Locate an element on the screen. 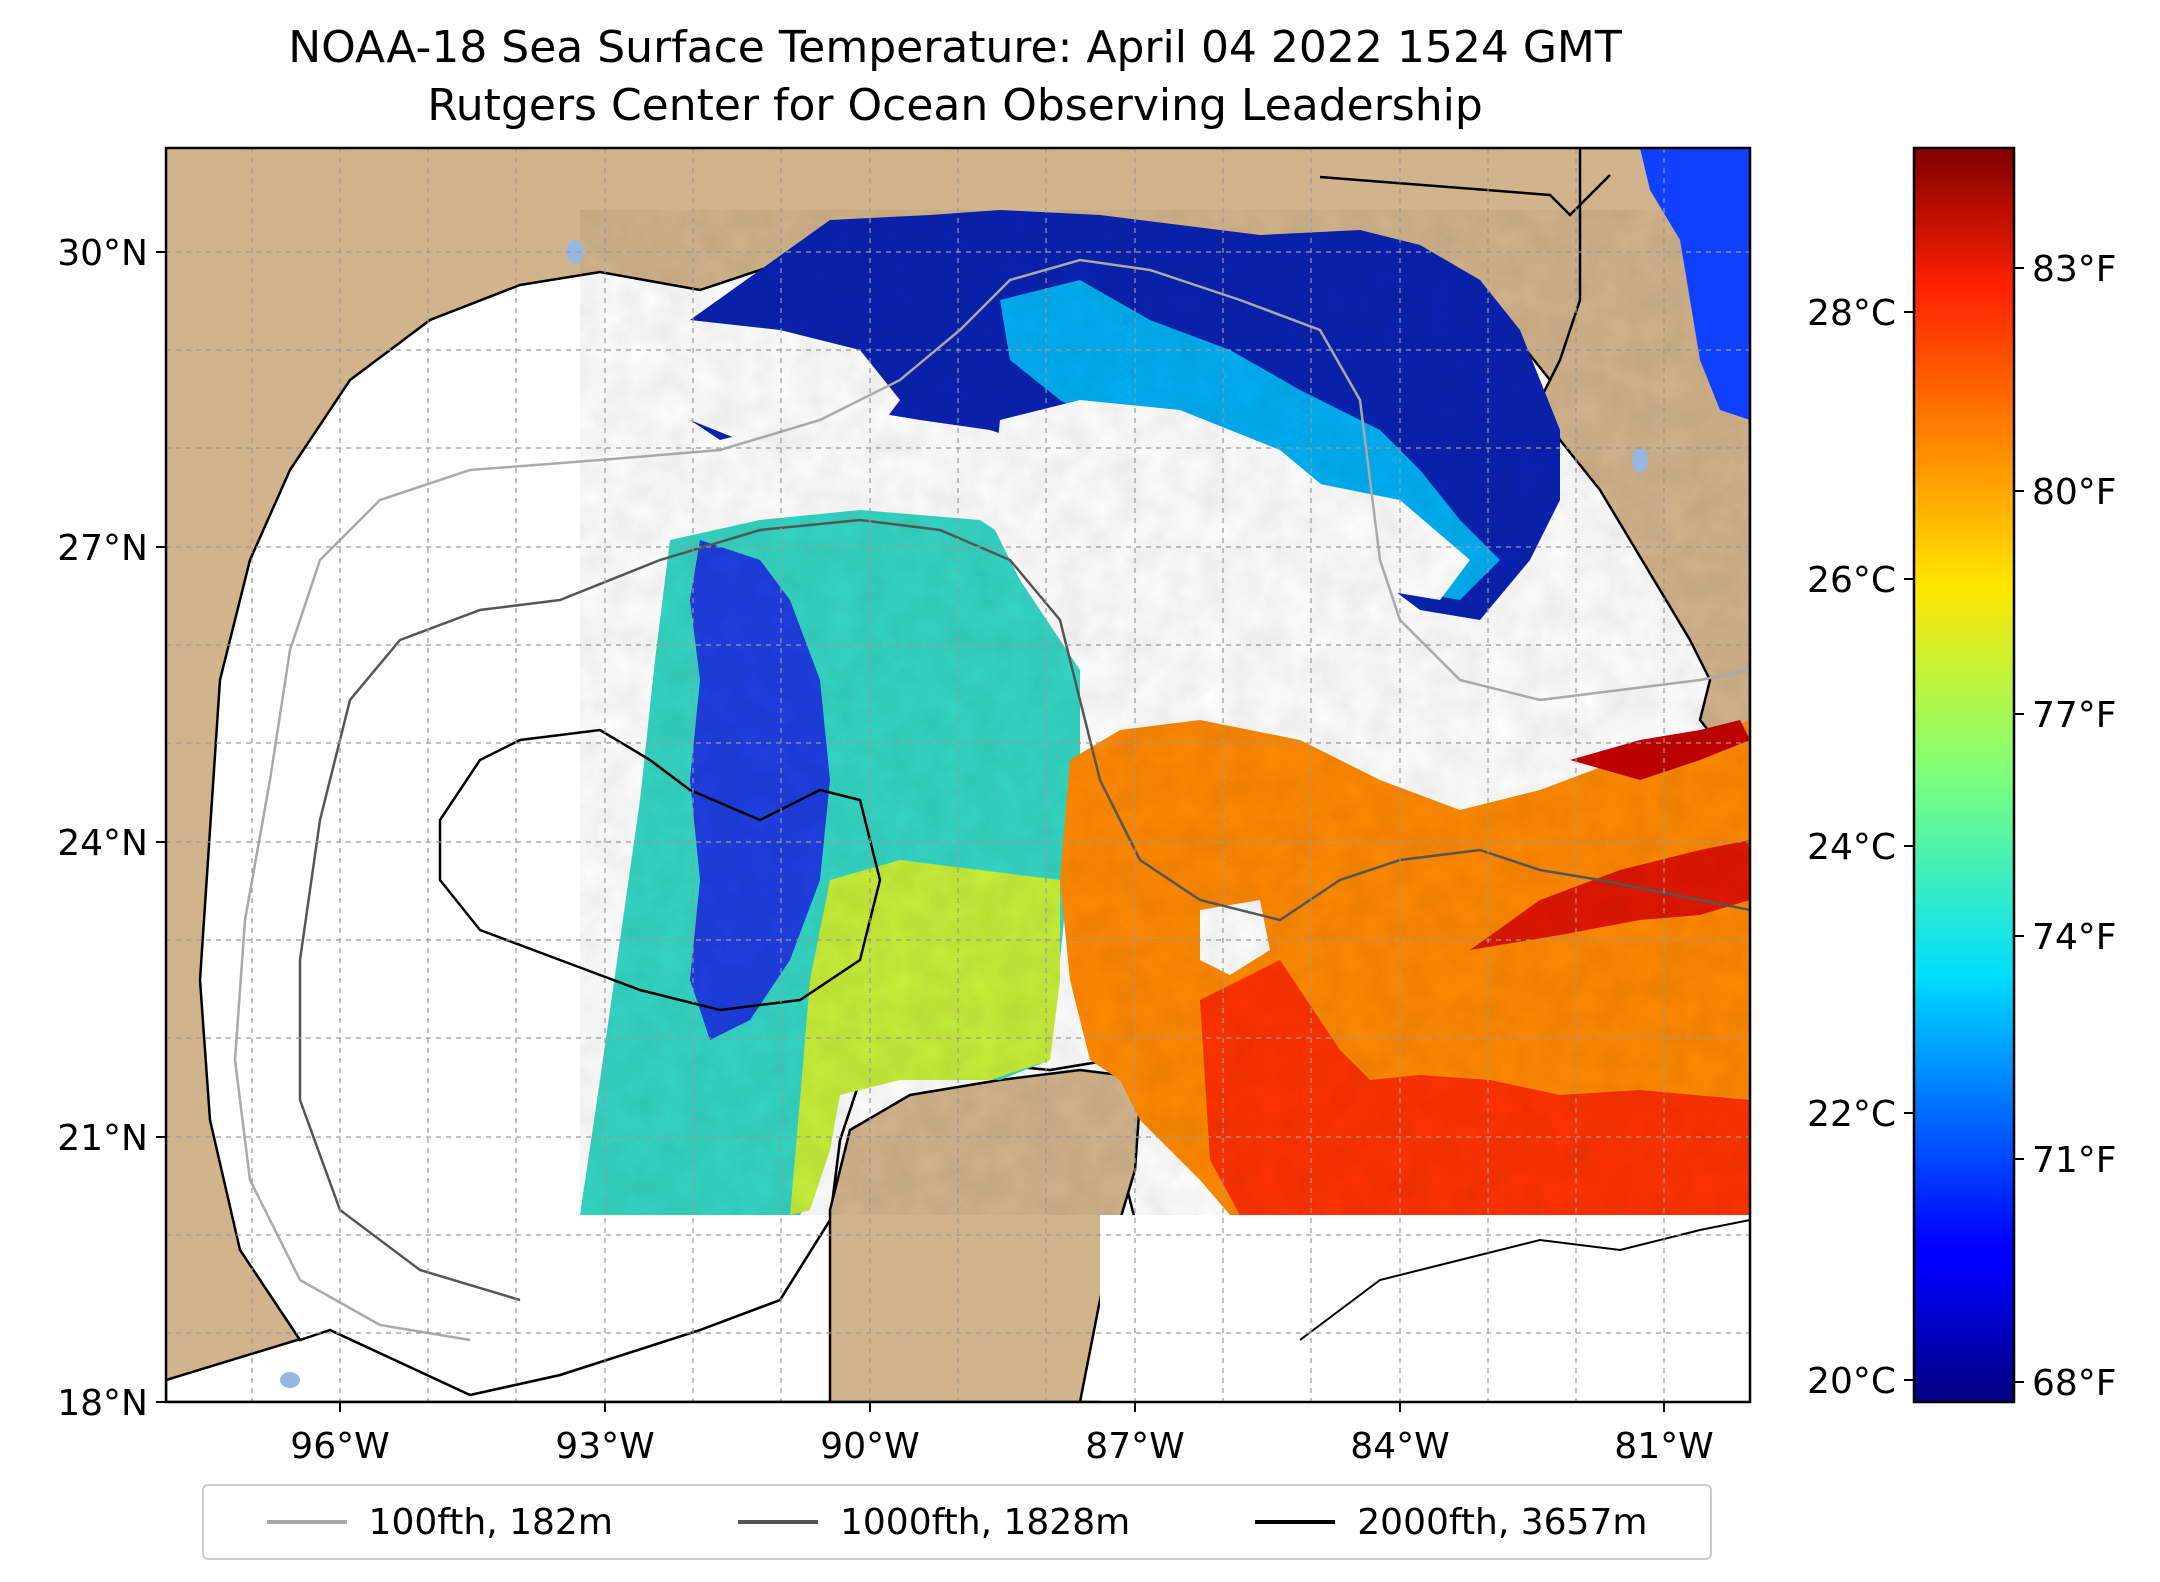 The height and width of the screenshot is (1582, 2160). fahrenheit-label-80: 80°F is located at coordinates (2074, 492).